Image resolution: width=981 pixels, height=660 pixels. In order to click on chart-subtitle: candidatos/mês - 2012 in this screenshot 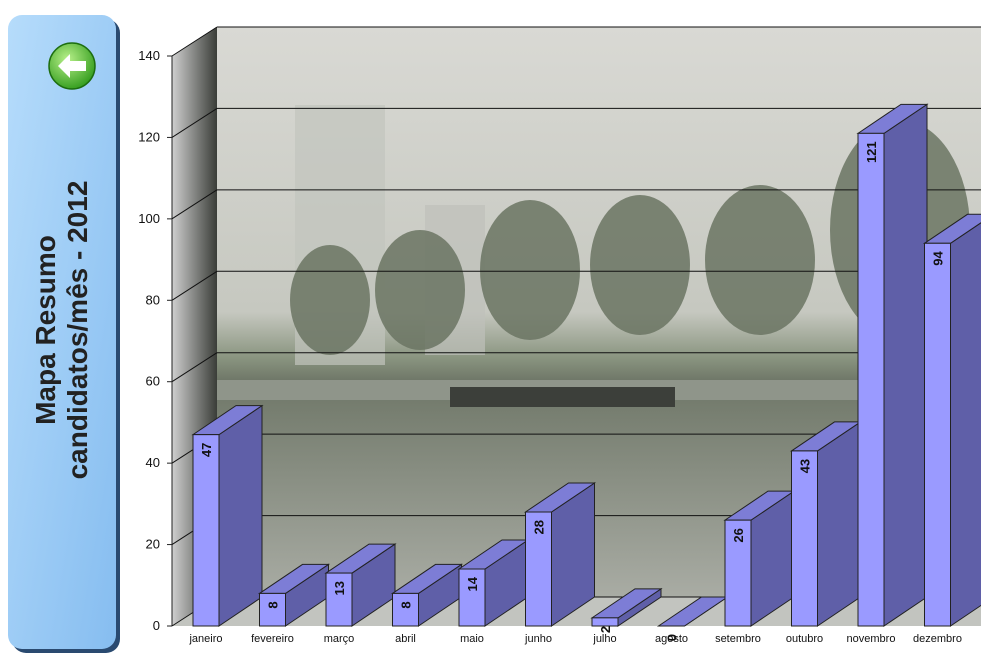, I will do `click(77, 330)`.